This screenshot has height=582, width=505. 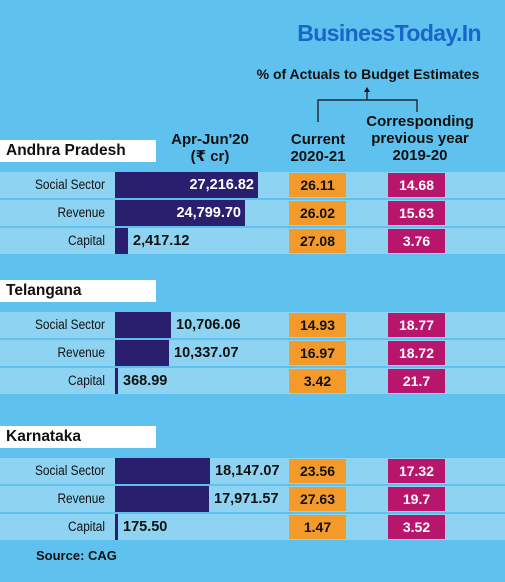 What do you see at coordinates (416, 185) in the screenshot?
I see `previous-percent-box: 14.68` at bounding box center [416, 185].